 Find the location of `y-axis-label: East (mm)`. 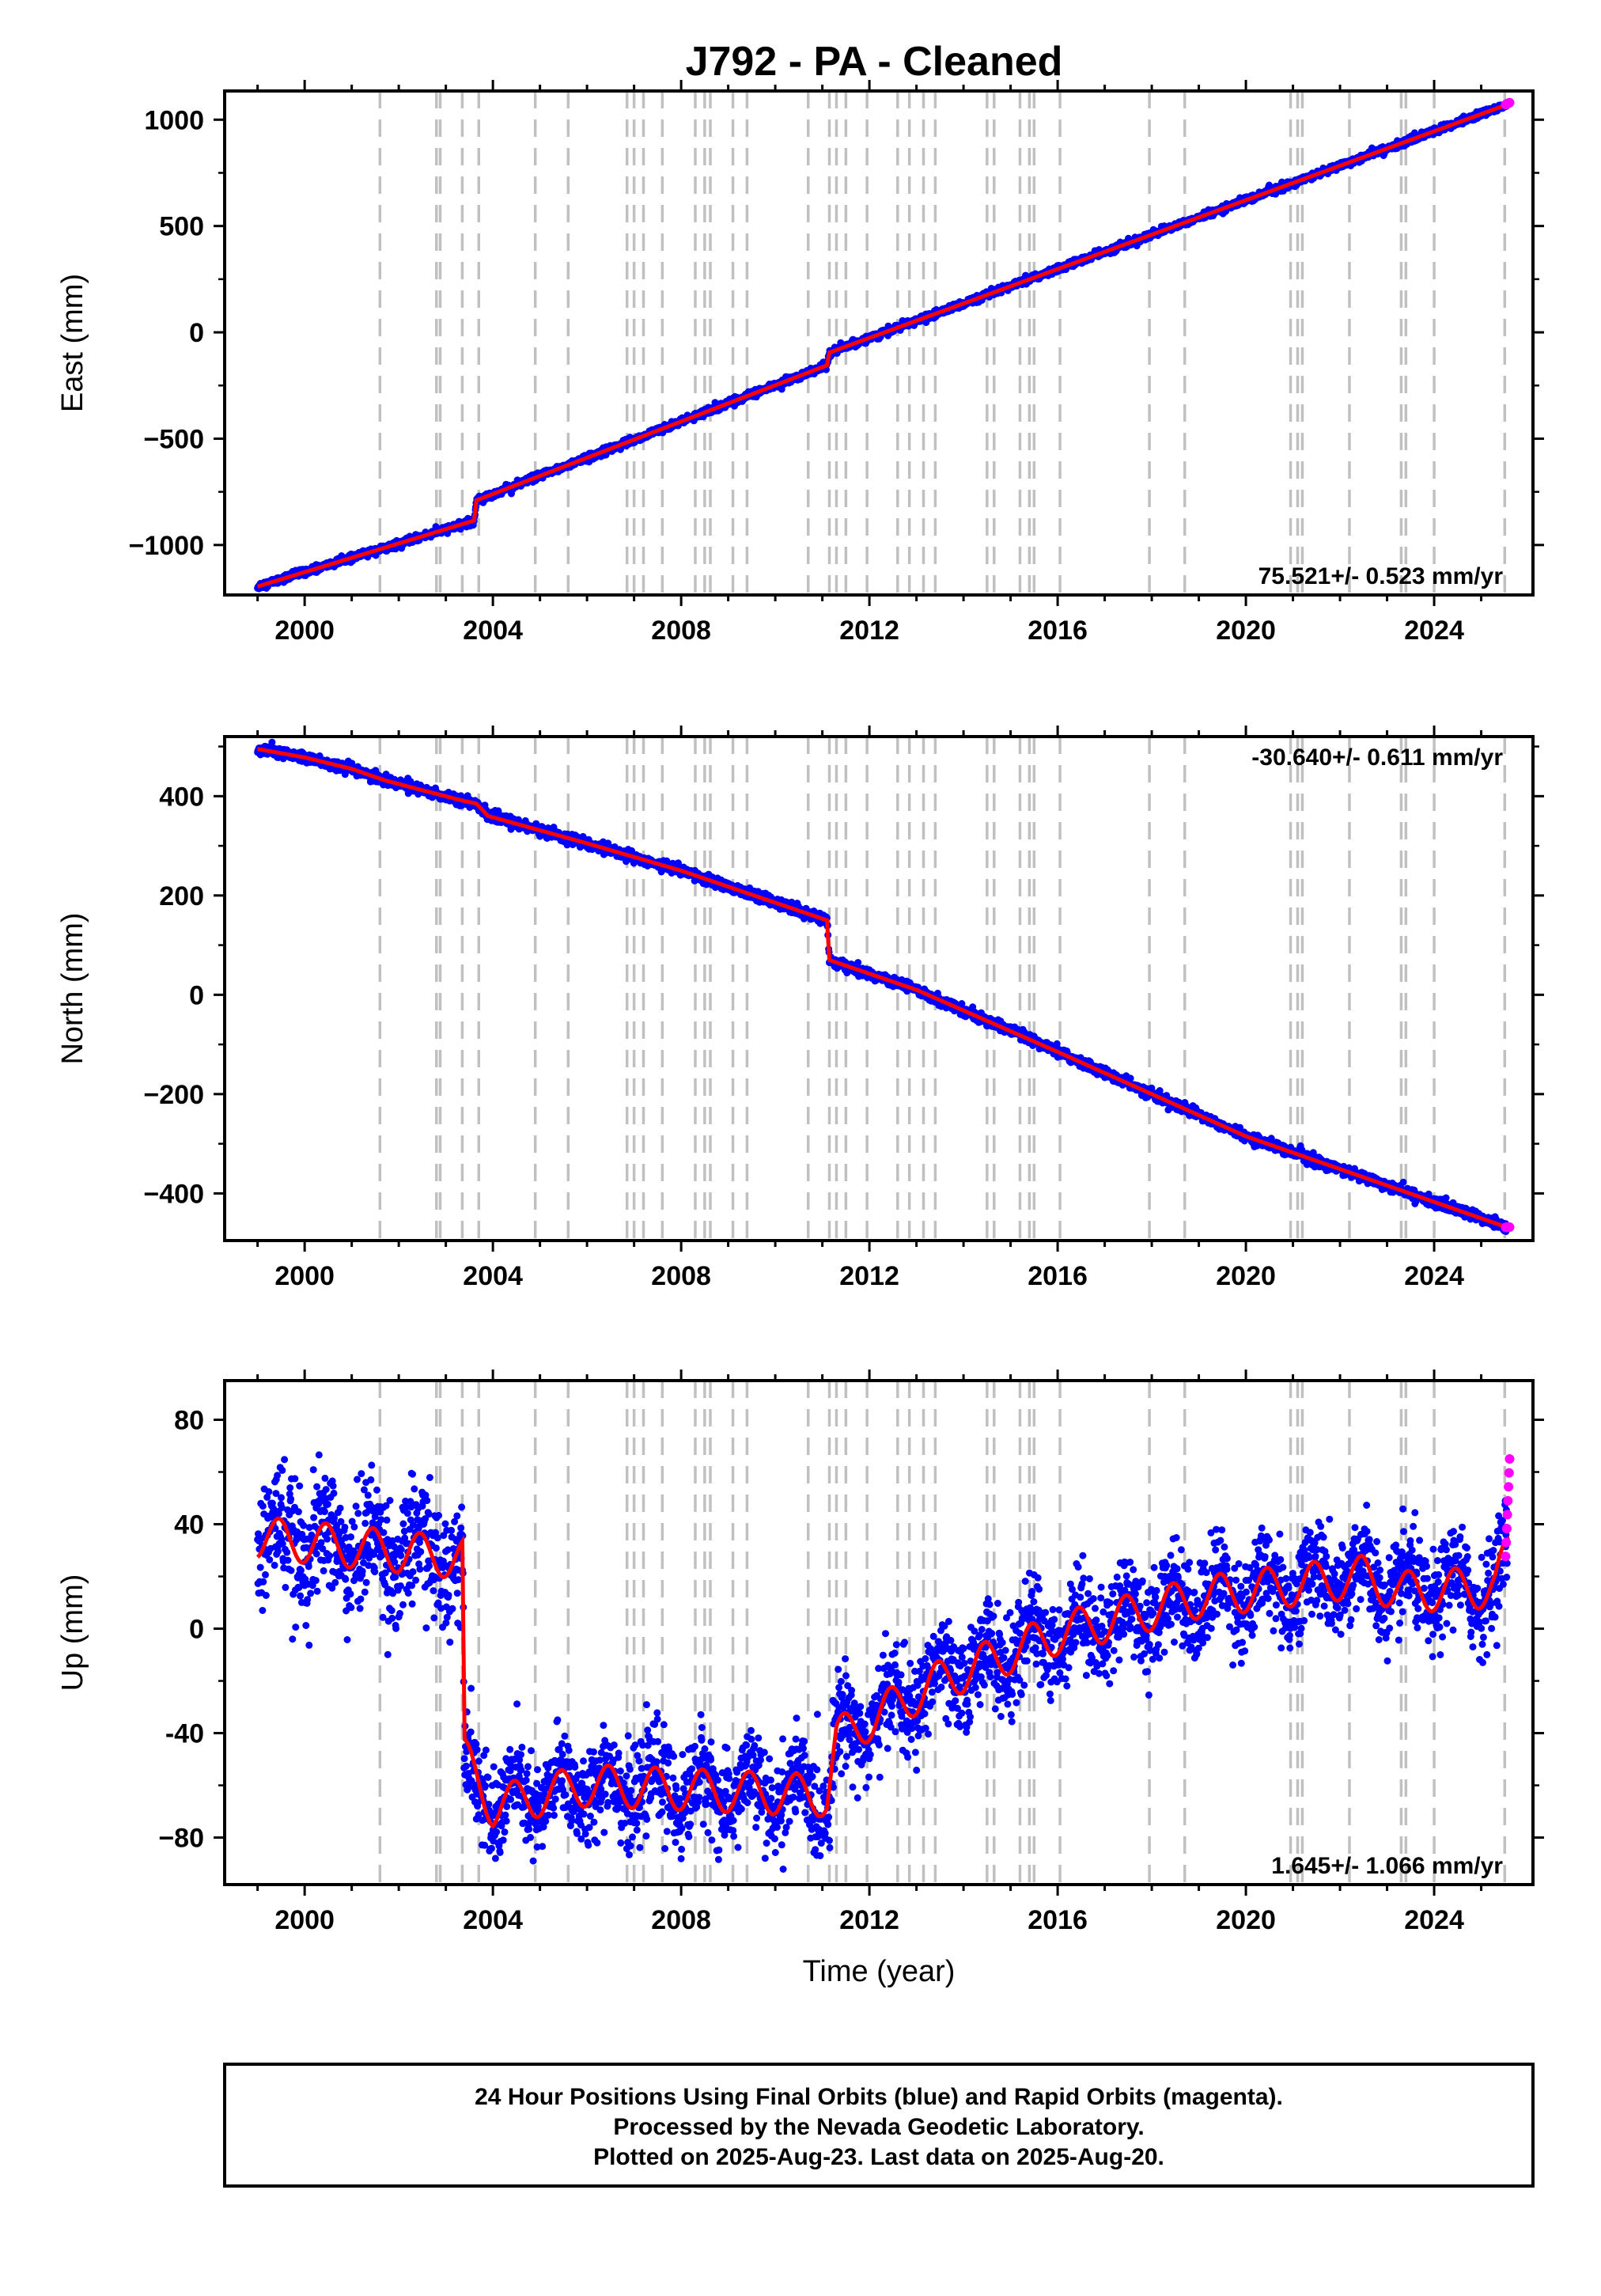

y-axis-label: East (mm) is located at coordinates (72, 343).